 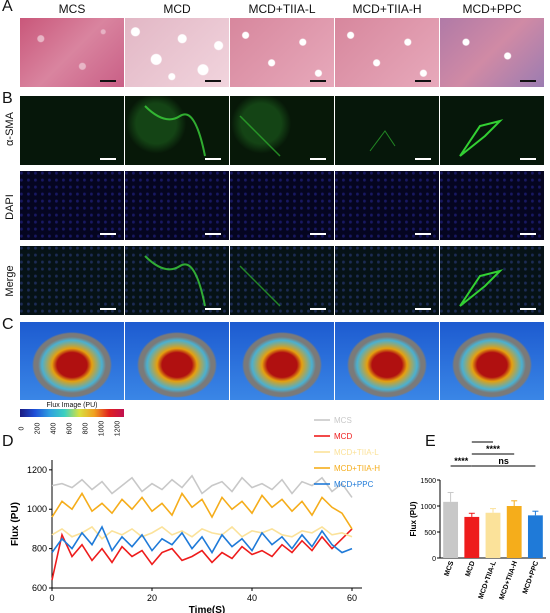 I want to click on asma-vessel-ppc, so click(x=481, y=138).